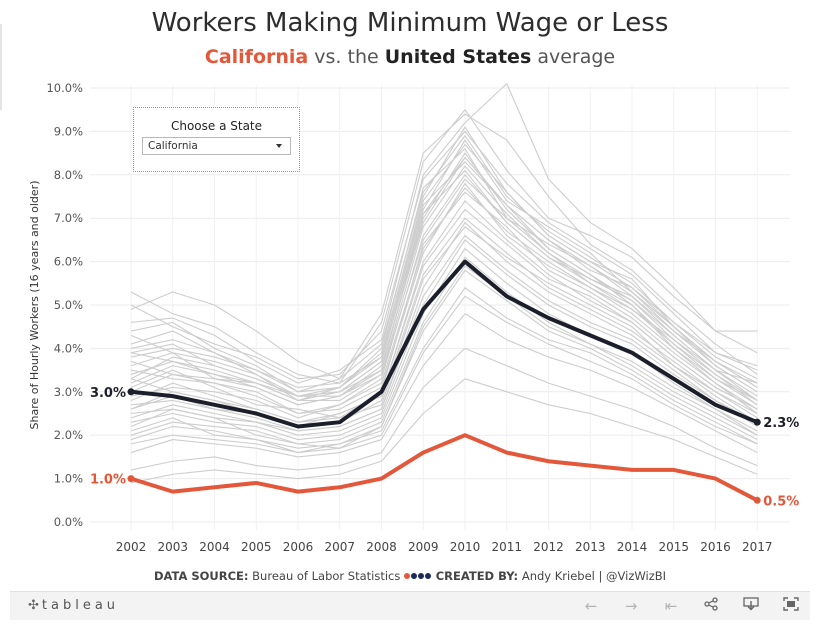  What do you see at coordinates (458, 57) in the screenshot?
I see `subtitle-us: United States` at bounding box center [458, 57].